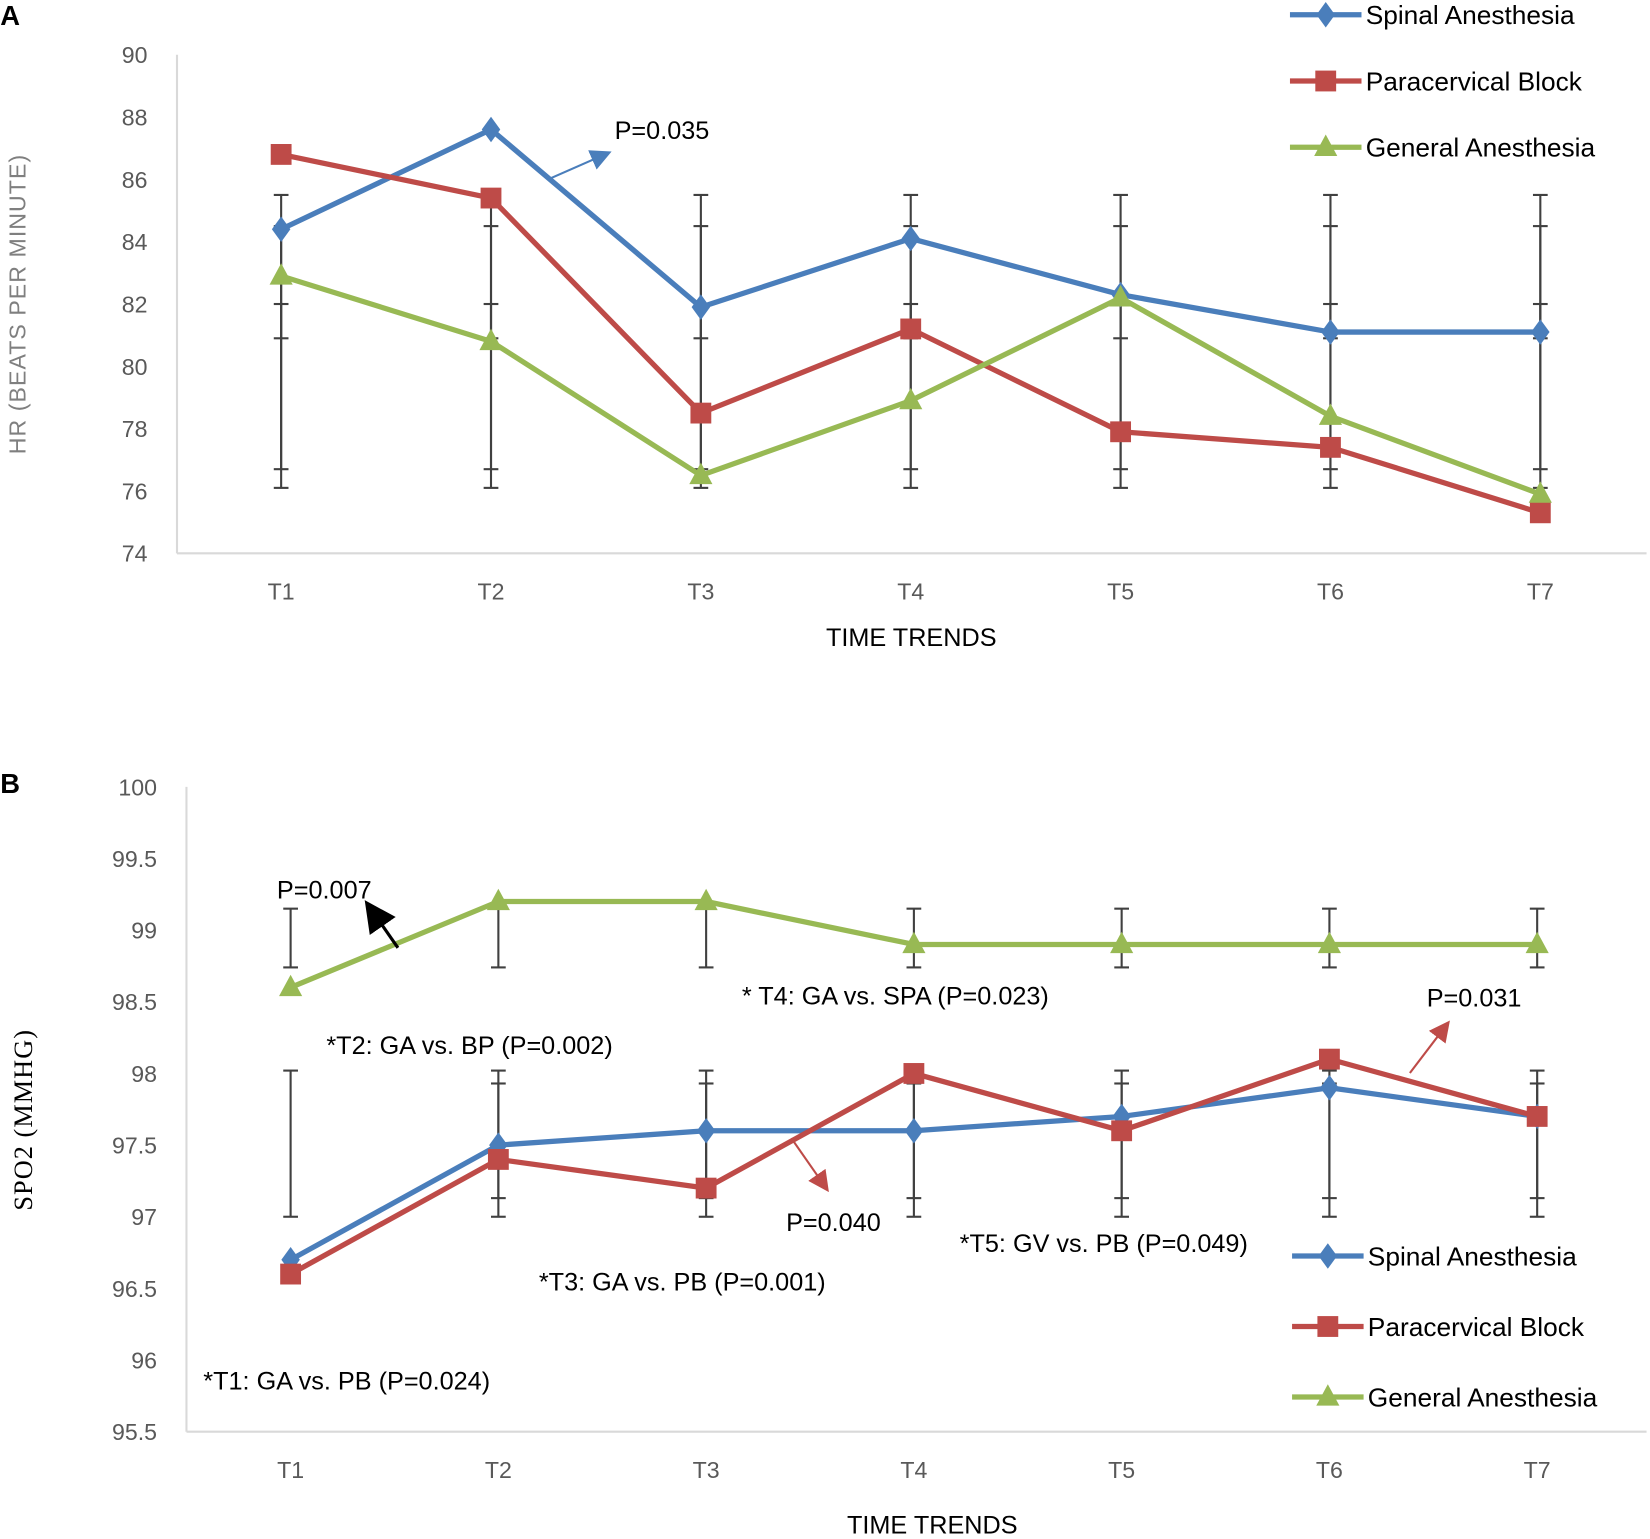 This screenshot has height=1539, width=1650. What do you see at coordinates (10, 783) in the screenshot?
I see `panel-label: B` at bounding box center [10, 783].